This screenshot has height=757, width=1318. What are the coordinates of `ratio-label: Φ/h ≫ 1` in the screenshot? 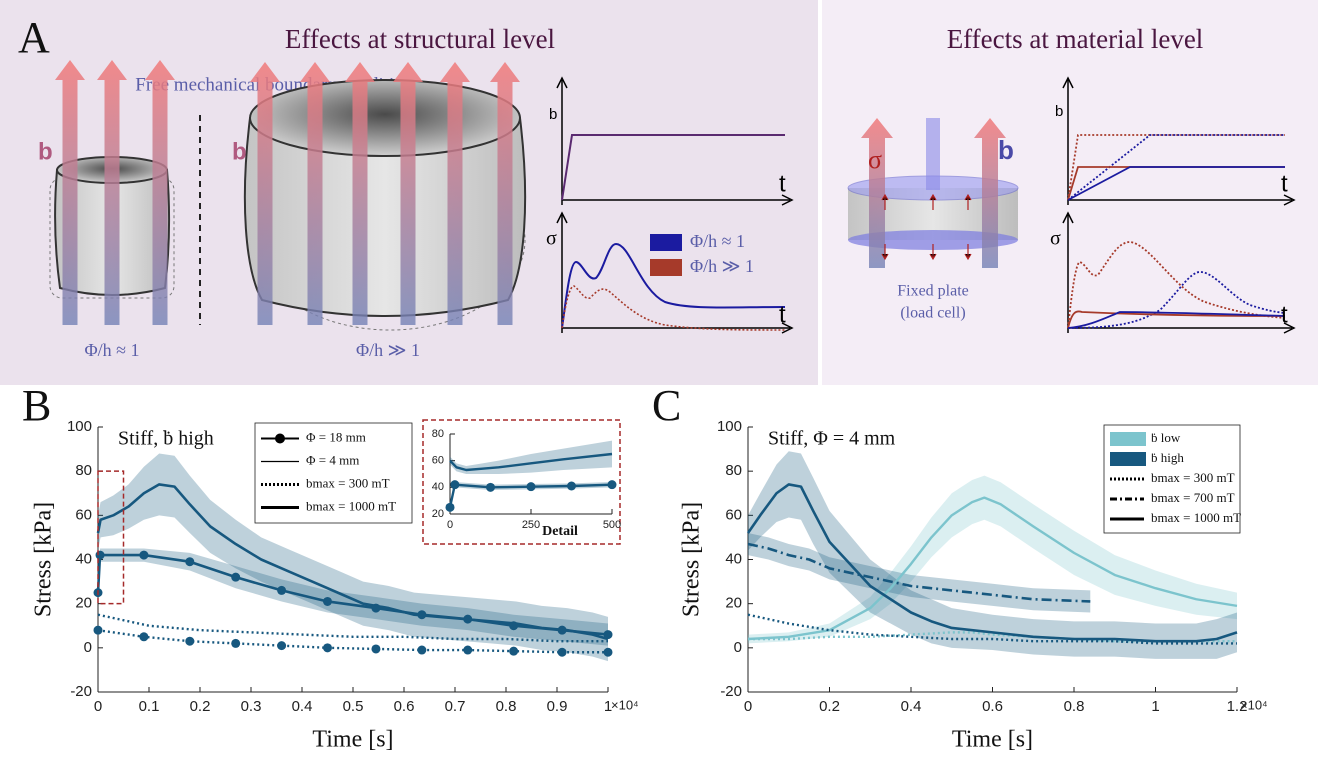 It's located at (388, 350).